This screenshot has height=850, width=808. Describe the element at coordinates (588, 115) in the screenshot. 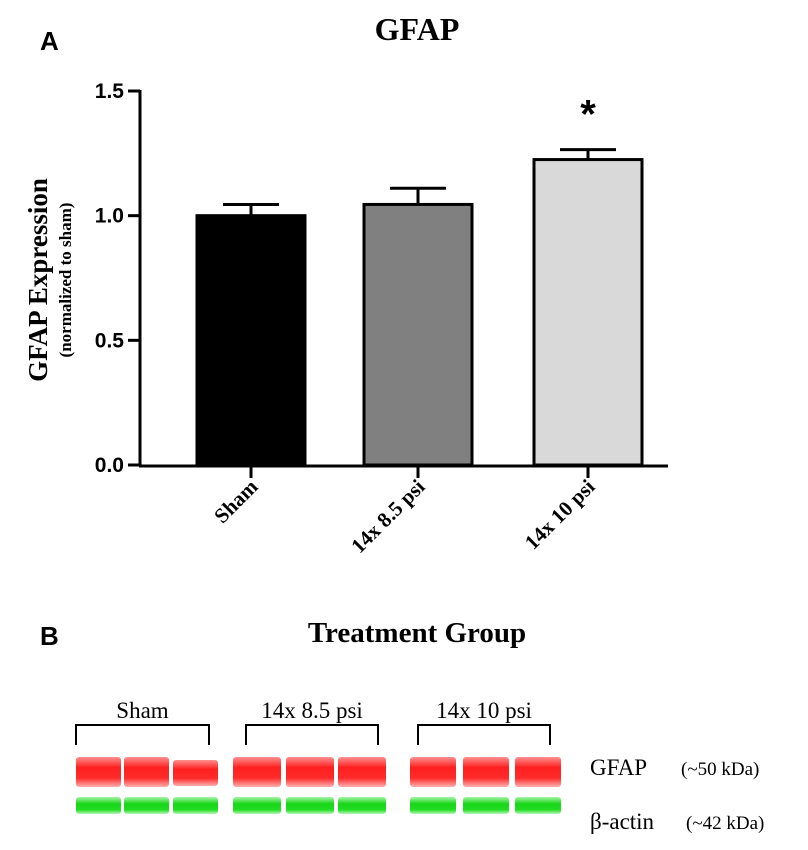

I see `significance-marker: *` at that location.